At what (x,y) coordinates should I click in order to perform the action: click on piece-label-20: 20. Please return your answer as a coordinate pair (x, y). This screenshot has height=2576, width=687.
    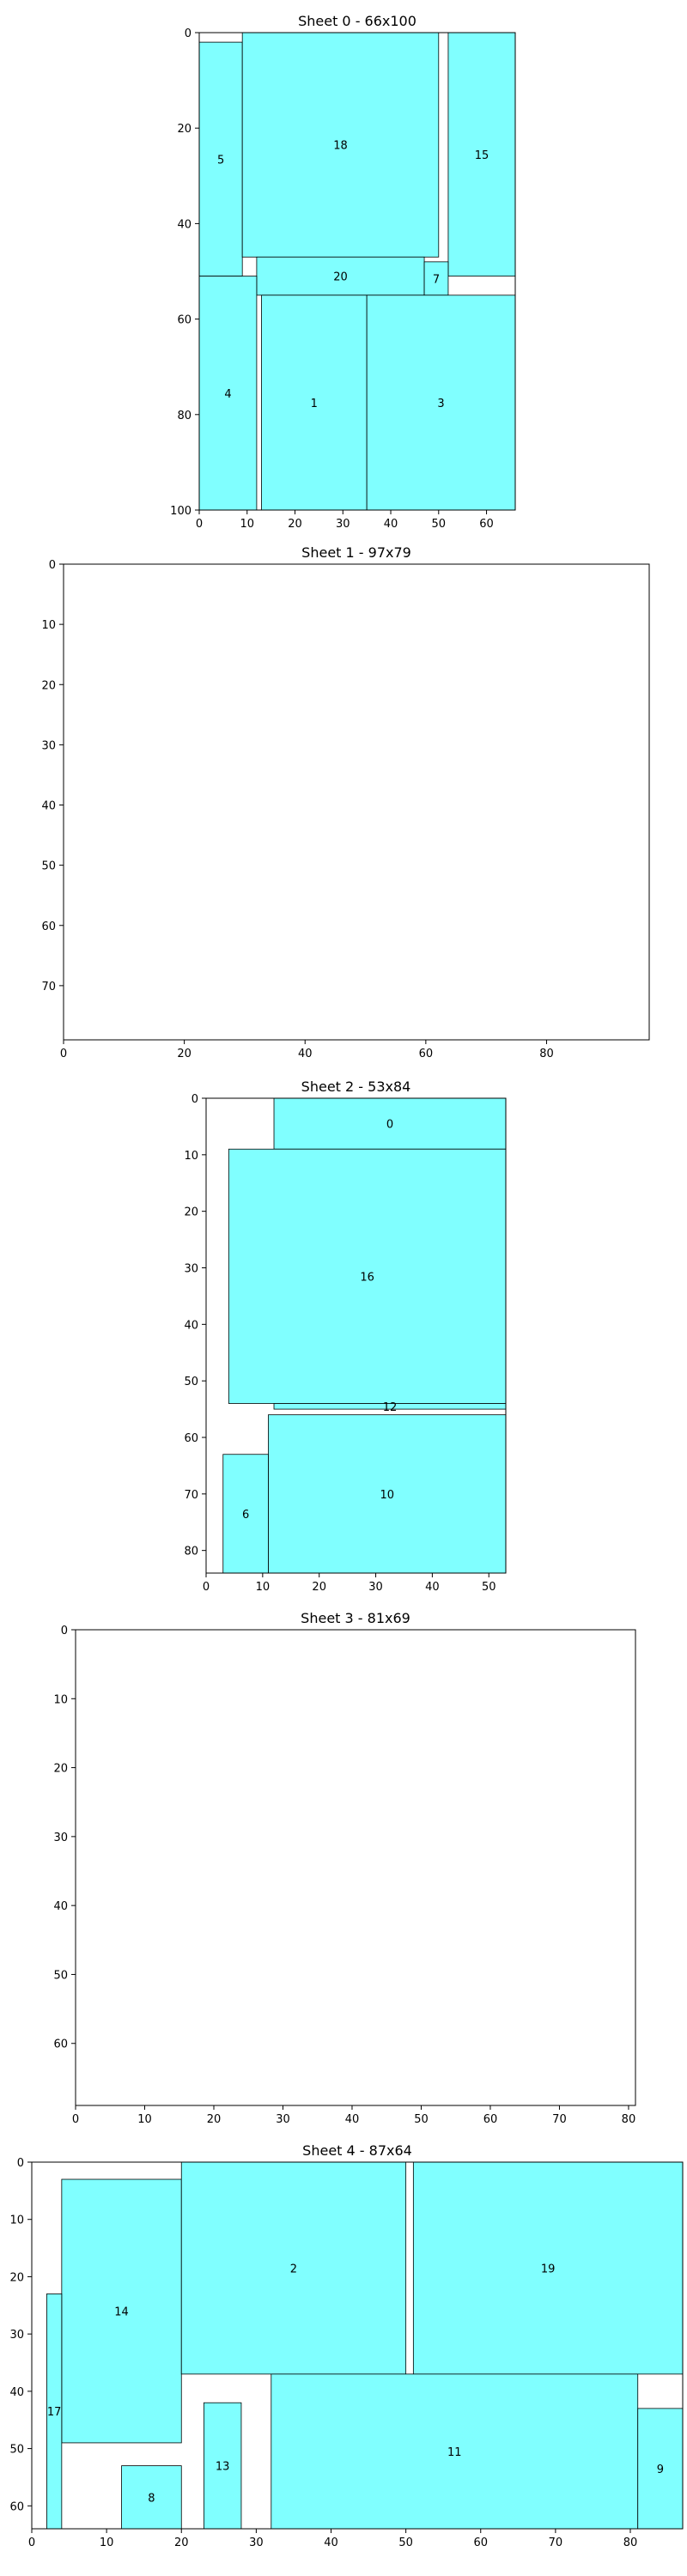
    Looking at the image, I should click on (340, 278).